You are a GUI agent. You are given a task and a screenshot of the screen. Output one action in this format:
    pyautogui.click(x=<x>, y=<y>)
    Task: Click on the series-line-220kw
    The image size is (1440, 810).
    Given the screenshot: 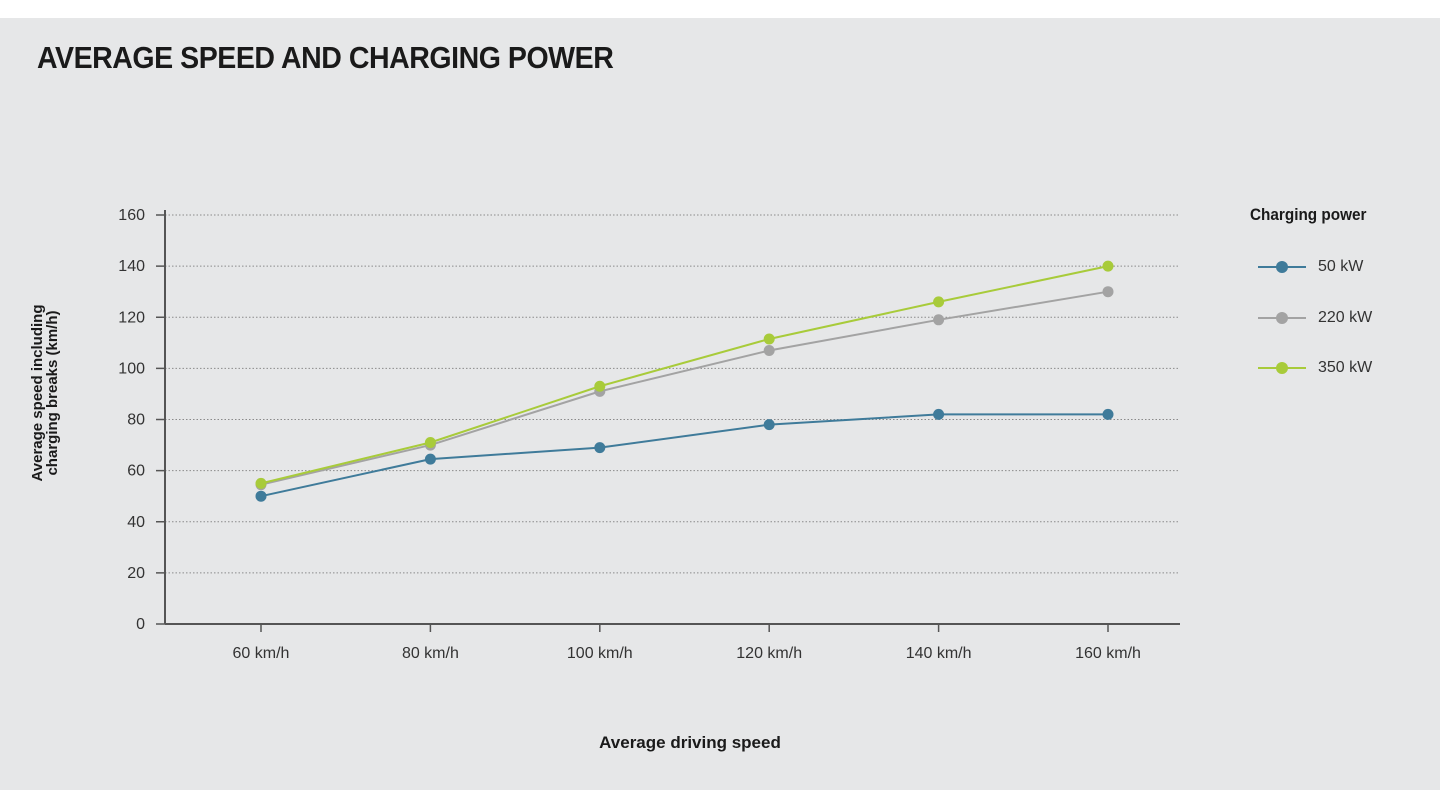 What is the action you would take?
    pyautogui.click(x=684, y=388)
    